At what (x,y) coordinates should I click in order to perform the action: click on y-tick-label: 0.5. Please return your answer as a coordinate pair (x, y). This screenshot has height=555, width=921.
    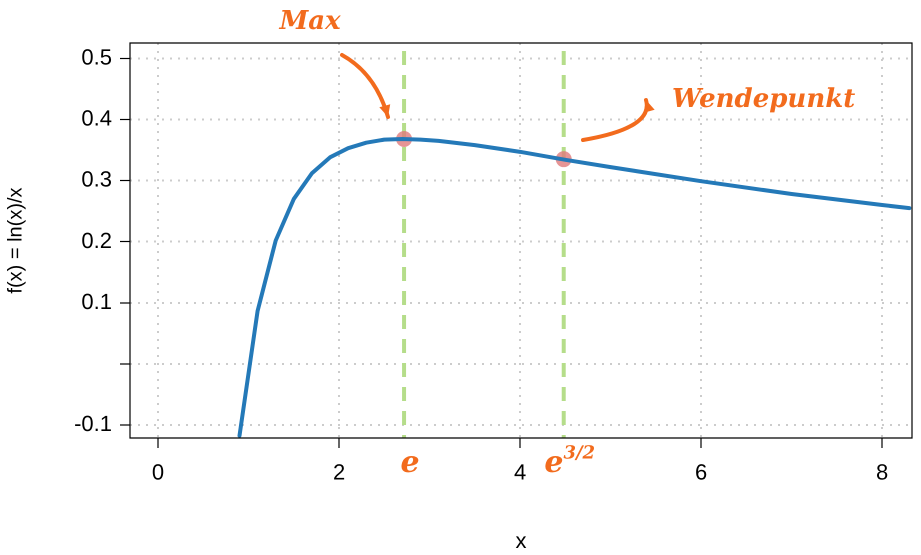
    Looking at the image, I should click on (96, 57).